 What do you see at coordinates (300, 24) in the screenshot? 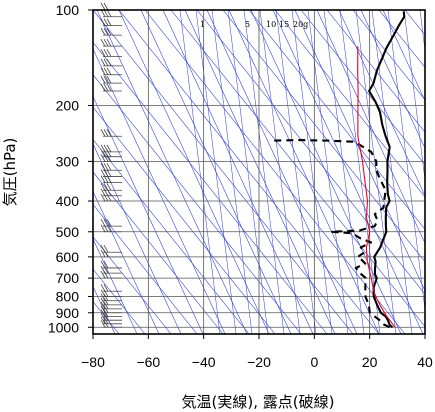
I see `mixing-ratio-label: 20g` at bounding box center [300, 24].